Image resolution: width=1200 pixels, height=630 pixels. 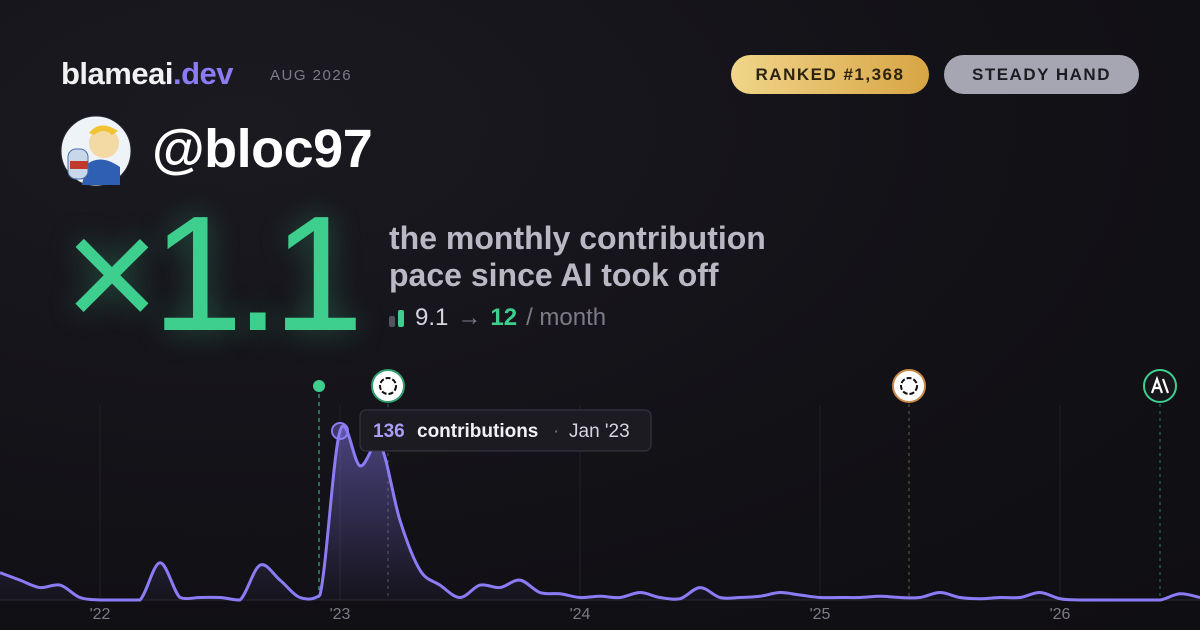 I want to click on avatar, so click(x=96, y=151).